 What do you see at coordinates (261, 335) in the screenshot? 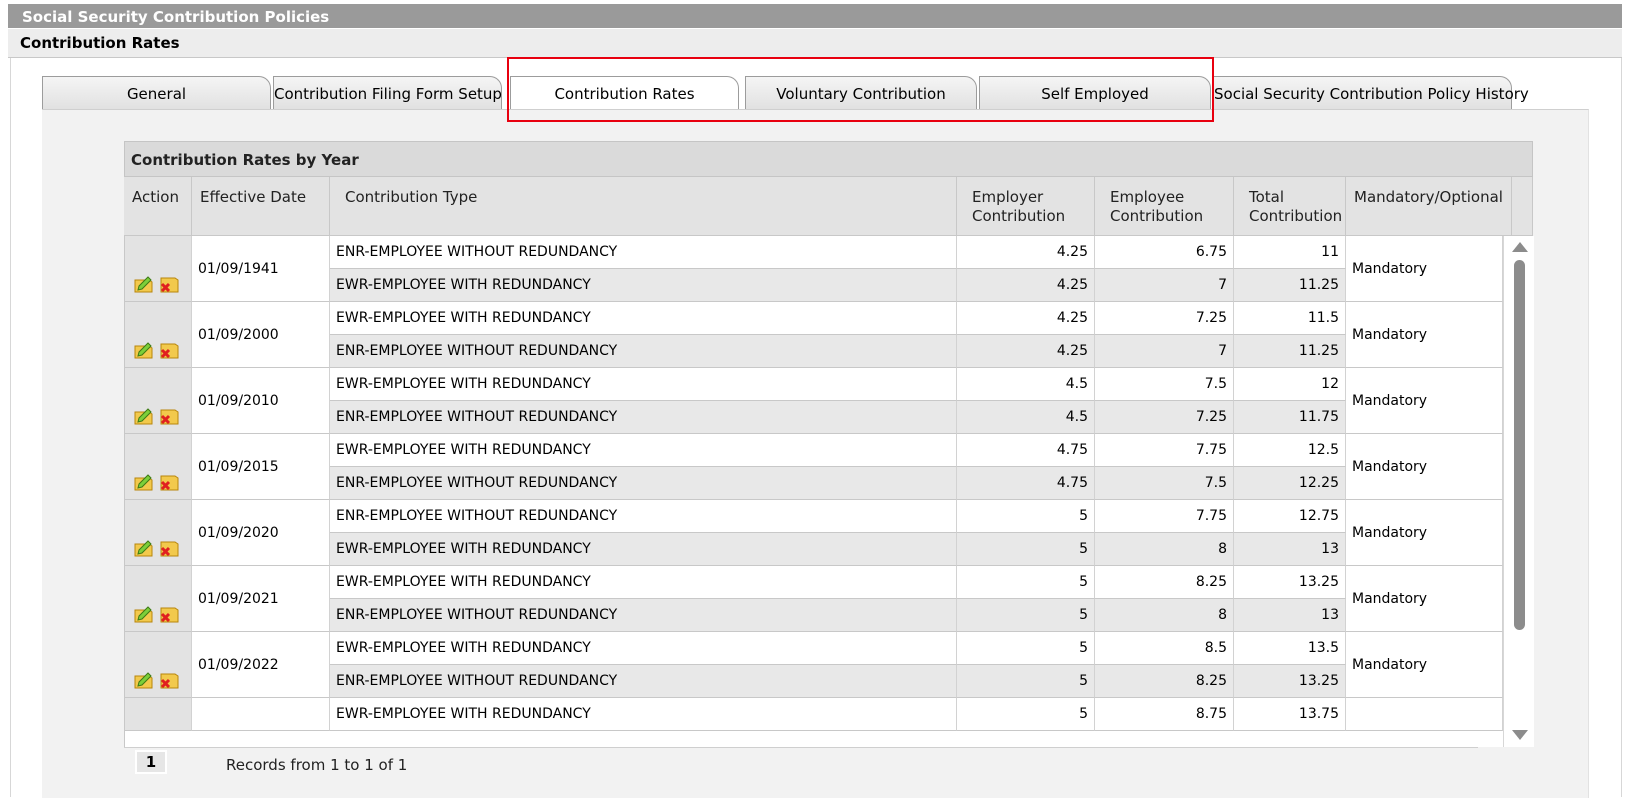
I see `effective-date-cell: 01/09/2000` at bounding box center [261, 335].